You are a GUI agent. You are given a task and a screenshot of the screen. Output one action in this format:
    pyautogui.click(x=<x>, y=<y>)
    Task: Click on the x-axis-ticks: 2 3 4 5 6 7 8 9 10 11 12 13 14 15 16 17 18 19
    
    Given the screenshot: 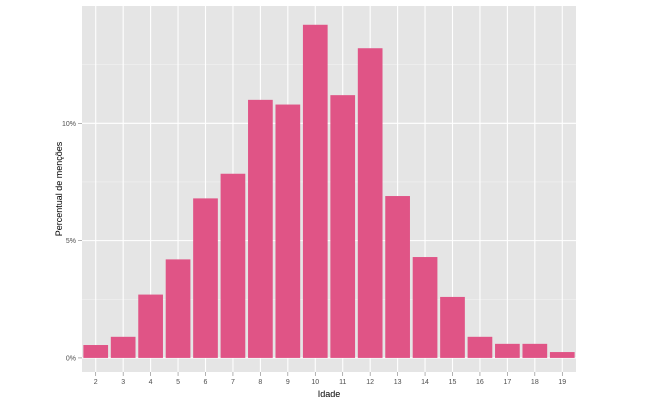 What is the action you would take?
    pyautogui.click(x=330, y=379)
    